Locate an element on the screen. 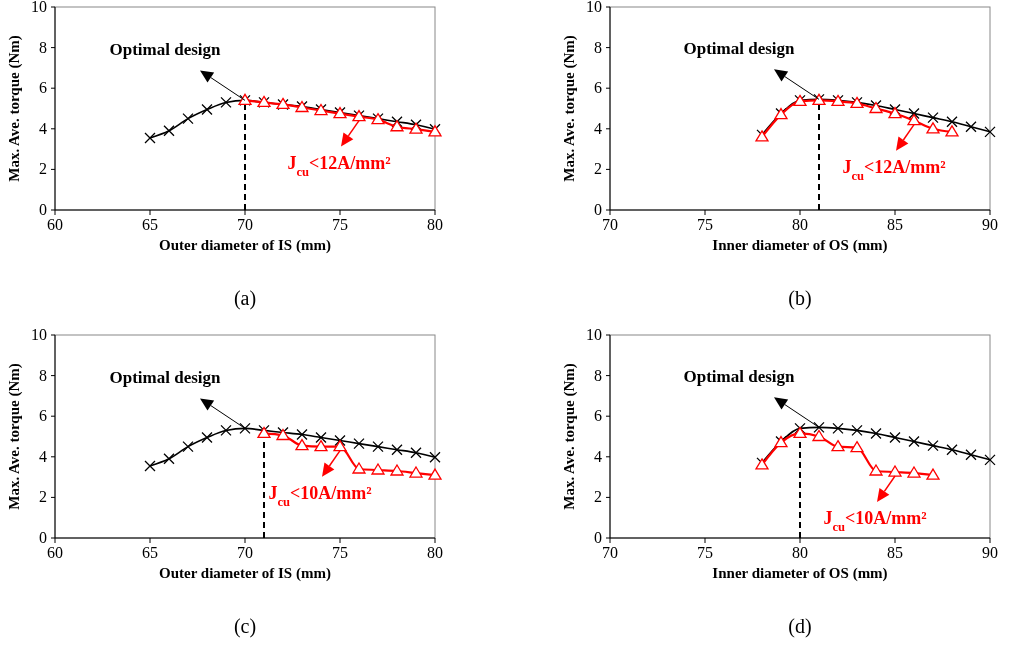 Image resolution: width=1015 pixels, height=647 pixels. text: (d) is located at coordinates (800, 626).